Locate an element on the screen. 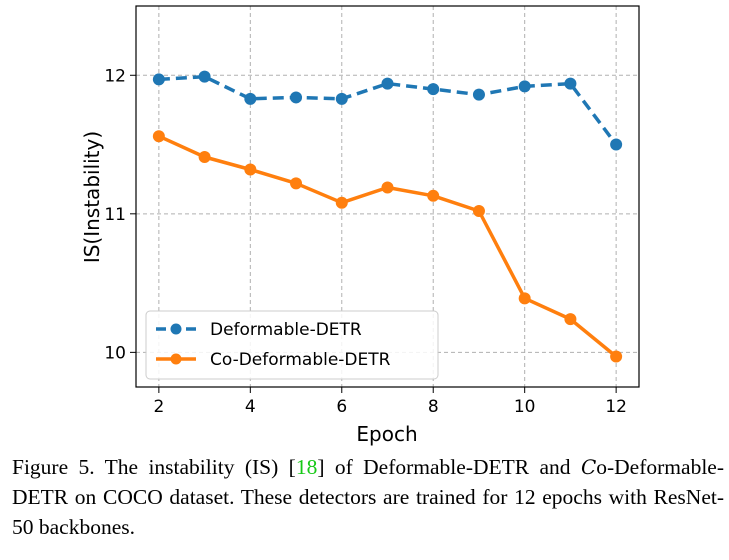 The width and height of the screenshot is (729, 560). legend-label-deformable-detr: Deformable-DETR is located at coordinates (286, 330).